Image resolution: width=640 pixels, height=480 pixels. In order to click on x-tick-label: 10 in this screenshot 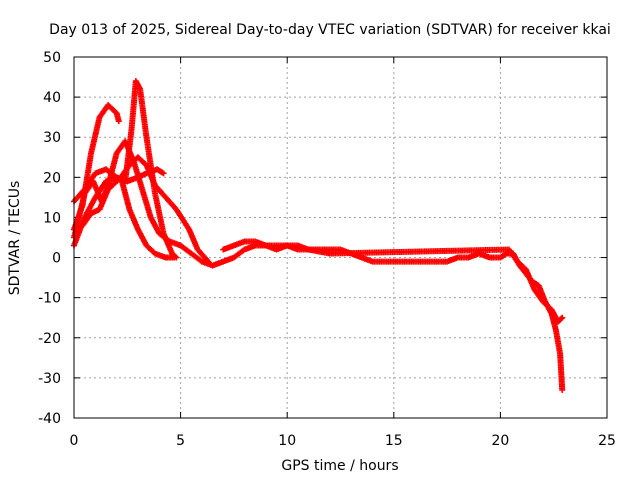, I will do `click(287, 441)`.